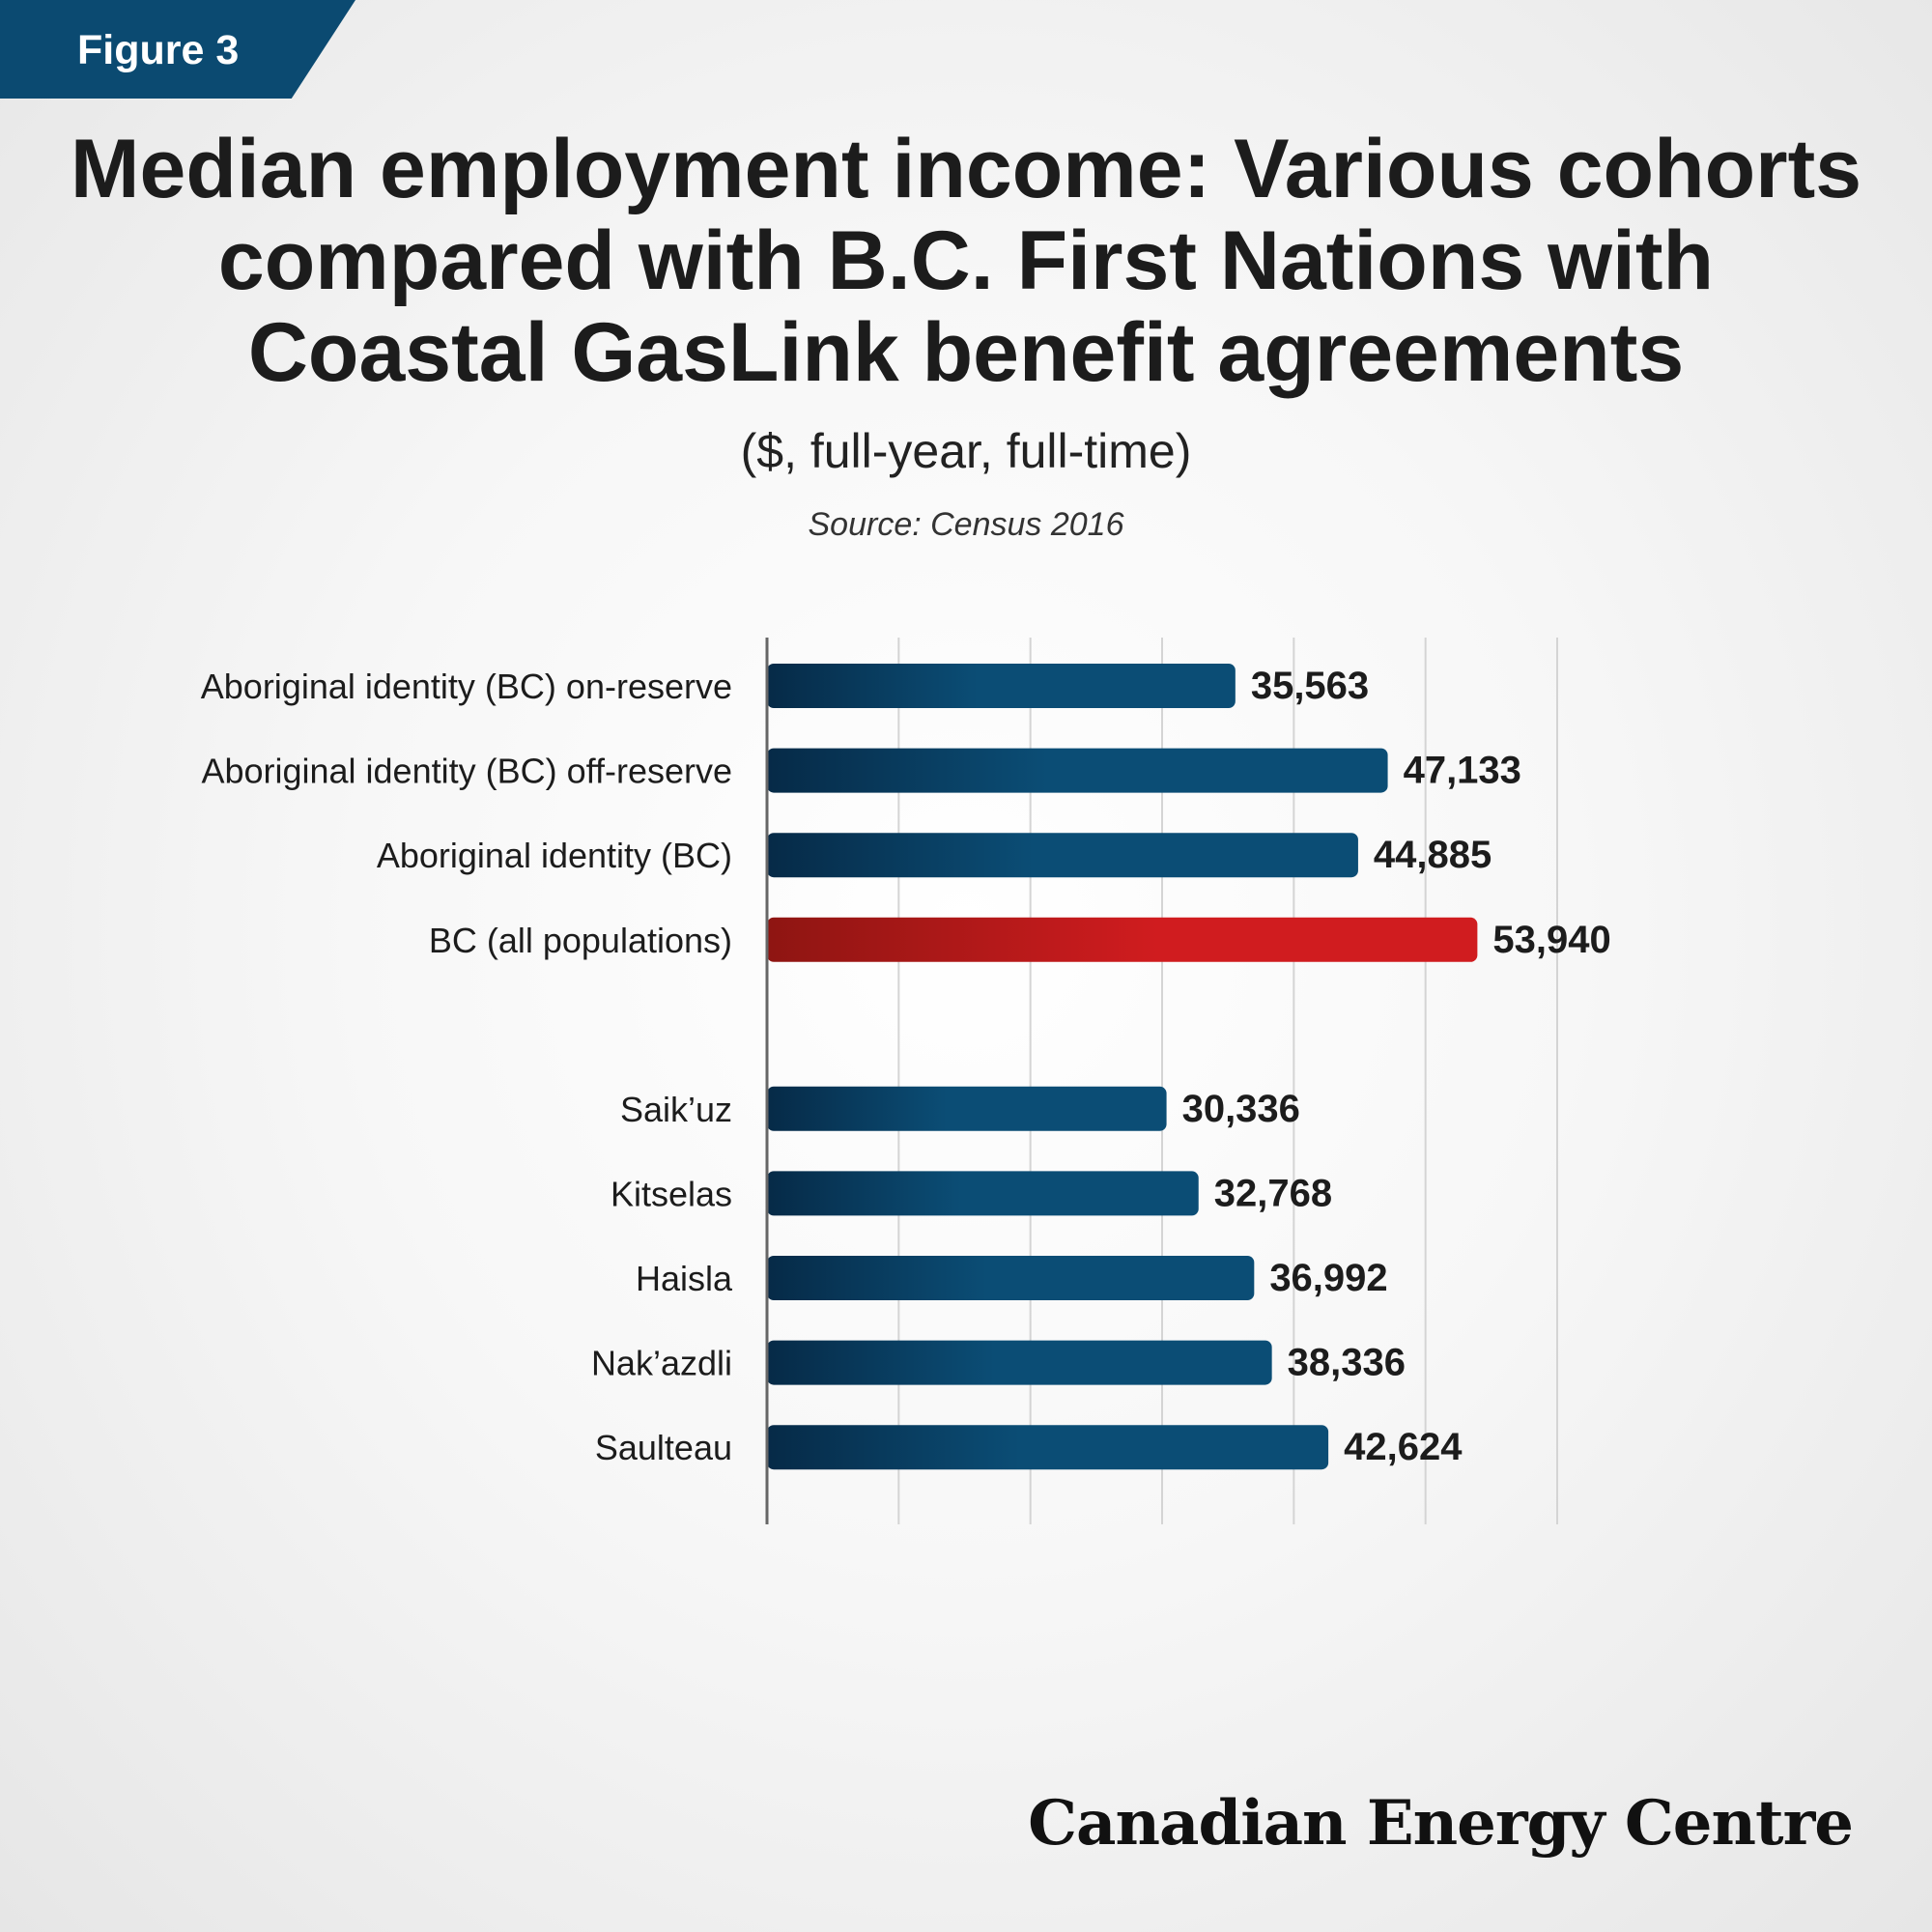  Describe the element at coordinates (1273, 1193) in the screenshot. I see `value-label: 32,768` at that location.